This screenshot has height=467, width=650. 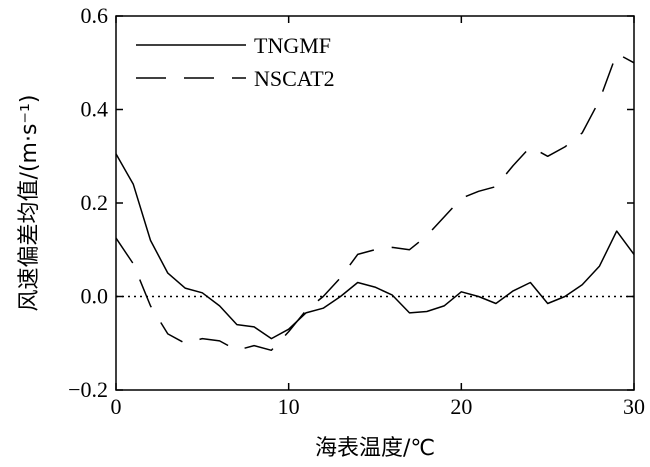 What do you see at coordinates (294, 78) in the screenshot?
I see `legend-label-nscat2: NSCAT2` at bounding box center [294, 78].